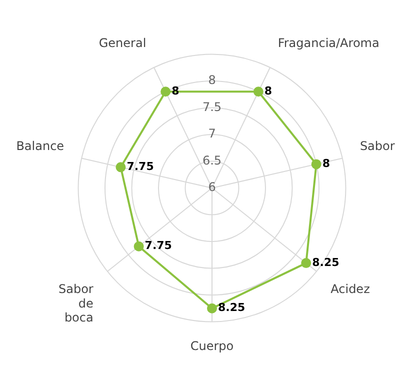  Describe the element at coordinates (212, 187) in the screenshot. I see `y-tick-label: 6` at that location.